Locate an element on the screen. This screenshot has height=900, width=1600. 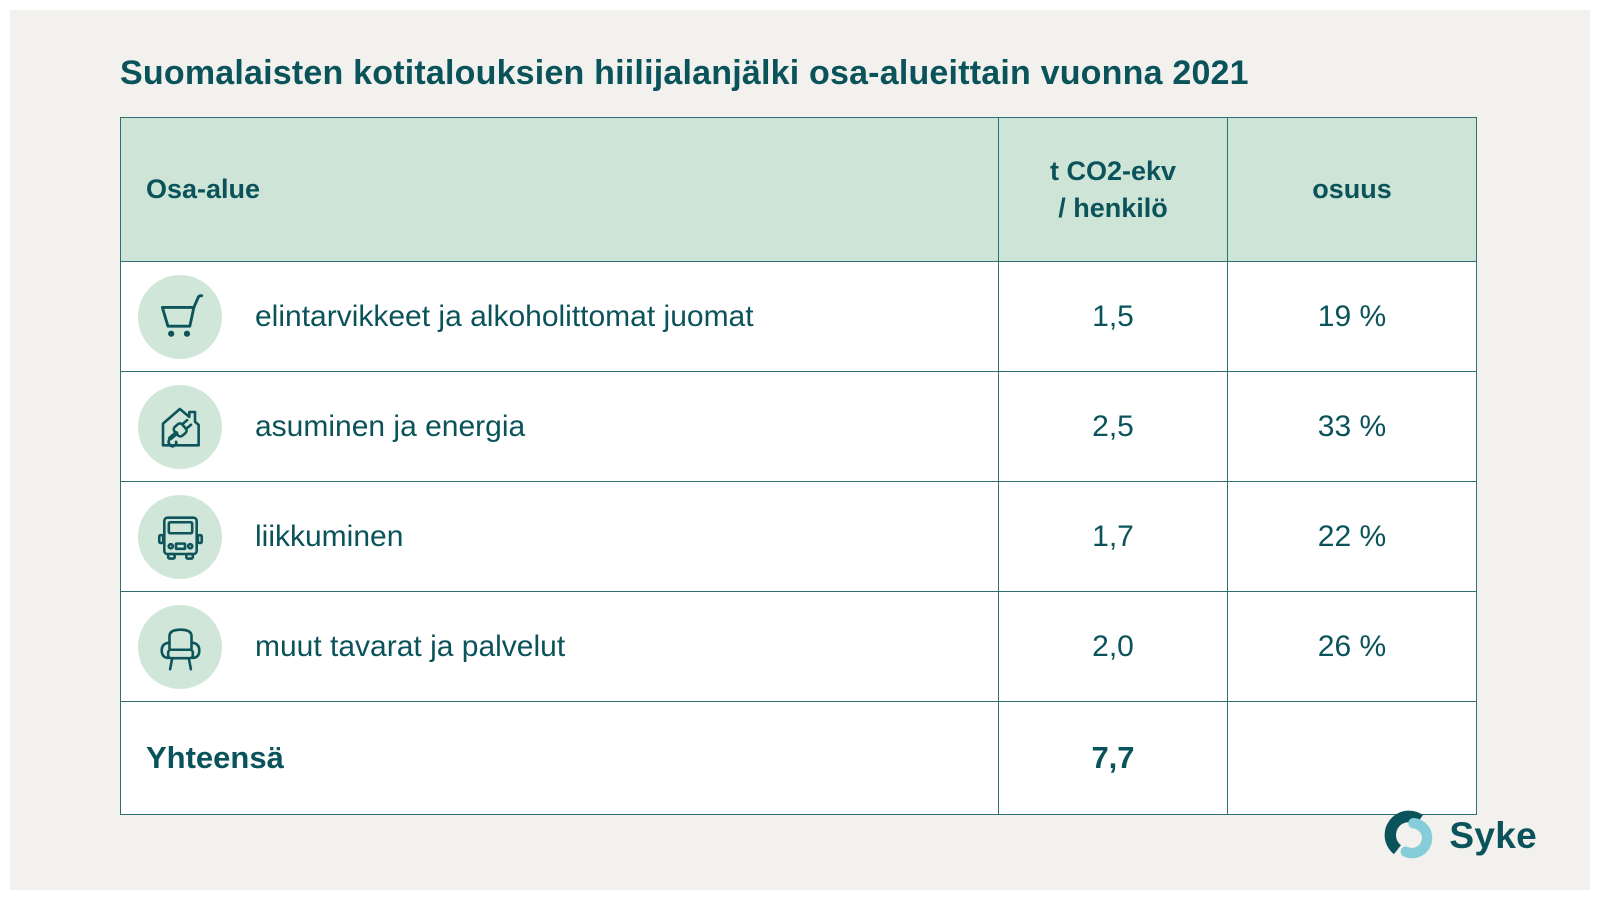
total-share-cell is located at coordinates (1351, 758).